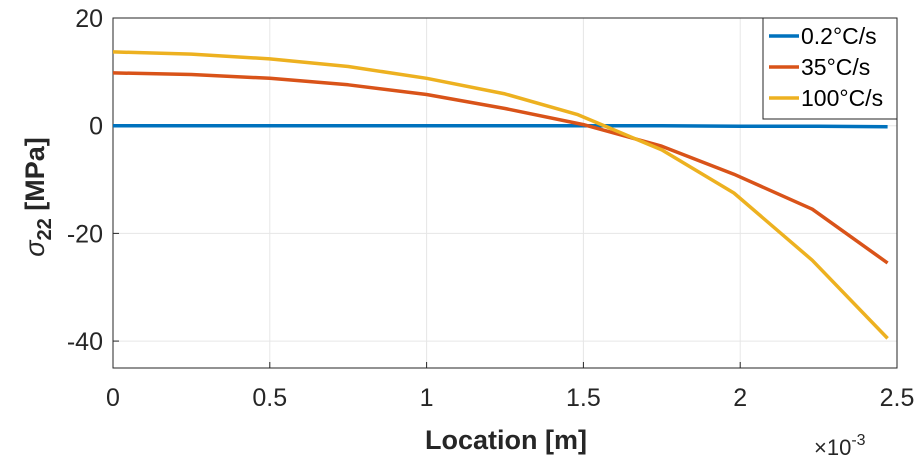 The width and height of the screenshot is (920, 460). Describe the element at coordinates (85, 234) in the screenshot. I see `y-tick-label: -20` at that location.